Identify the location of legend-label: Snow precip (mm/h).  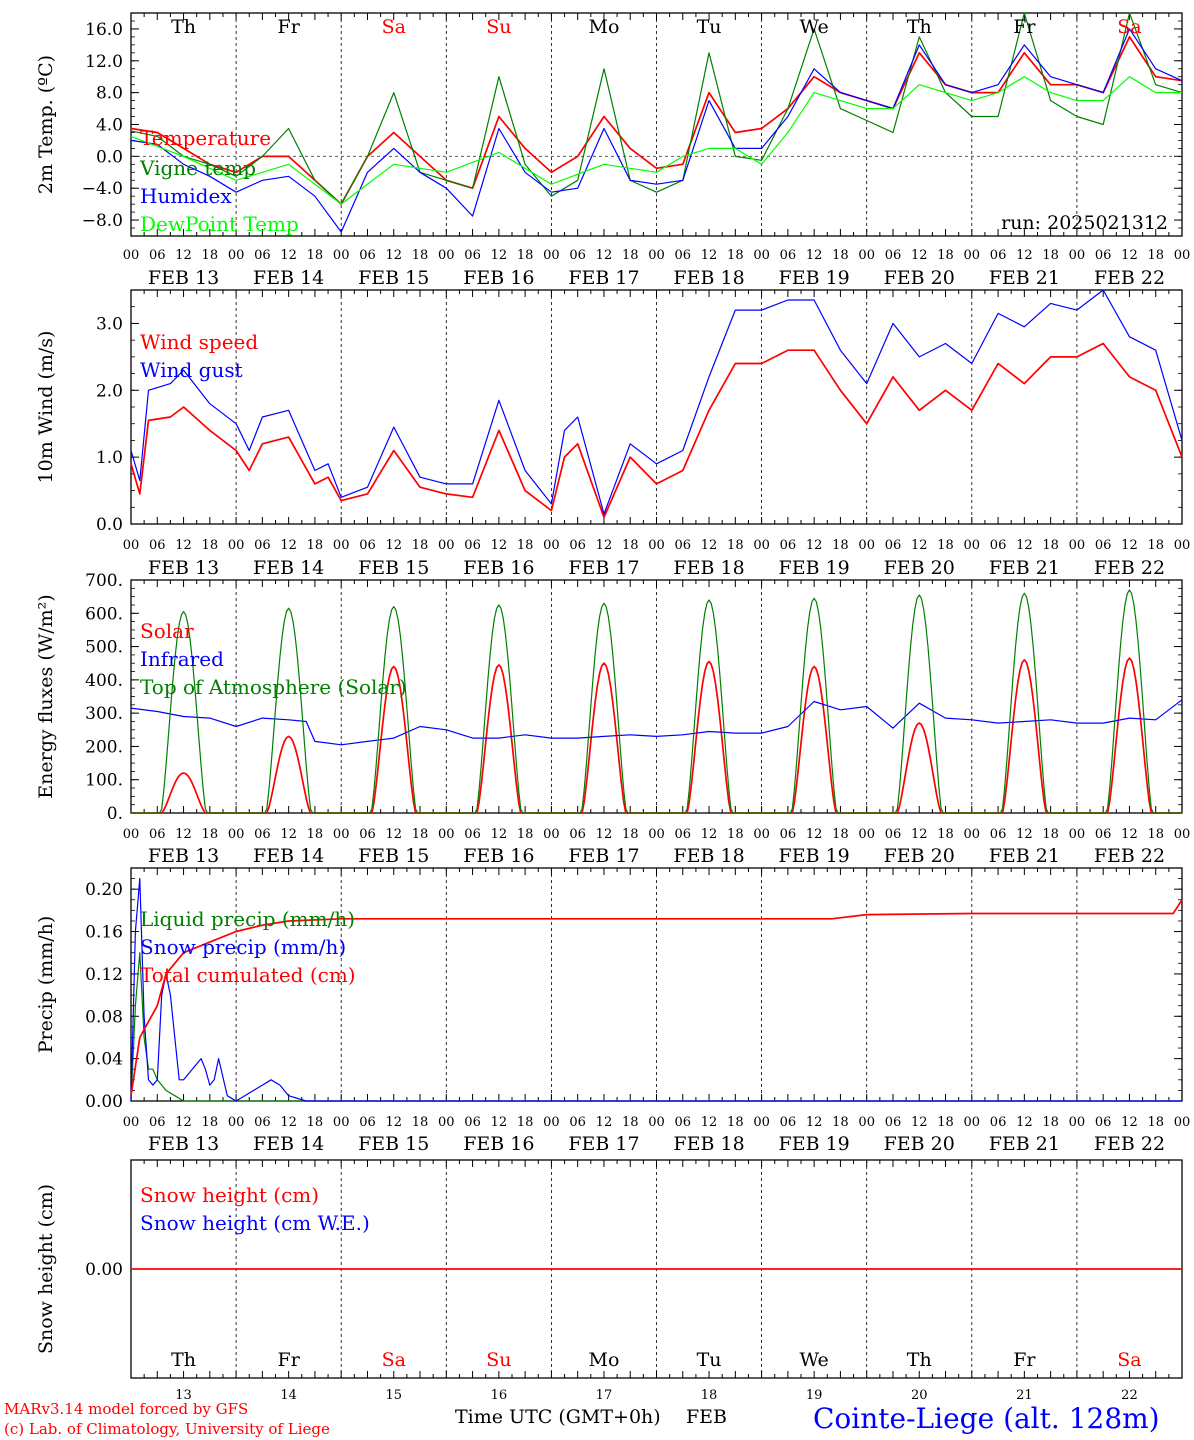
(243, 947).